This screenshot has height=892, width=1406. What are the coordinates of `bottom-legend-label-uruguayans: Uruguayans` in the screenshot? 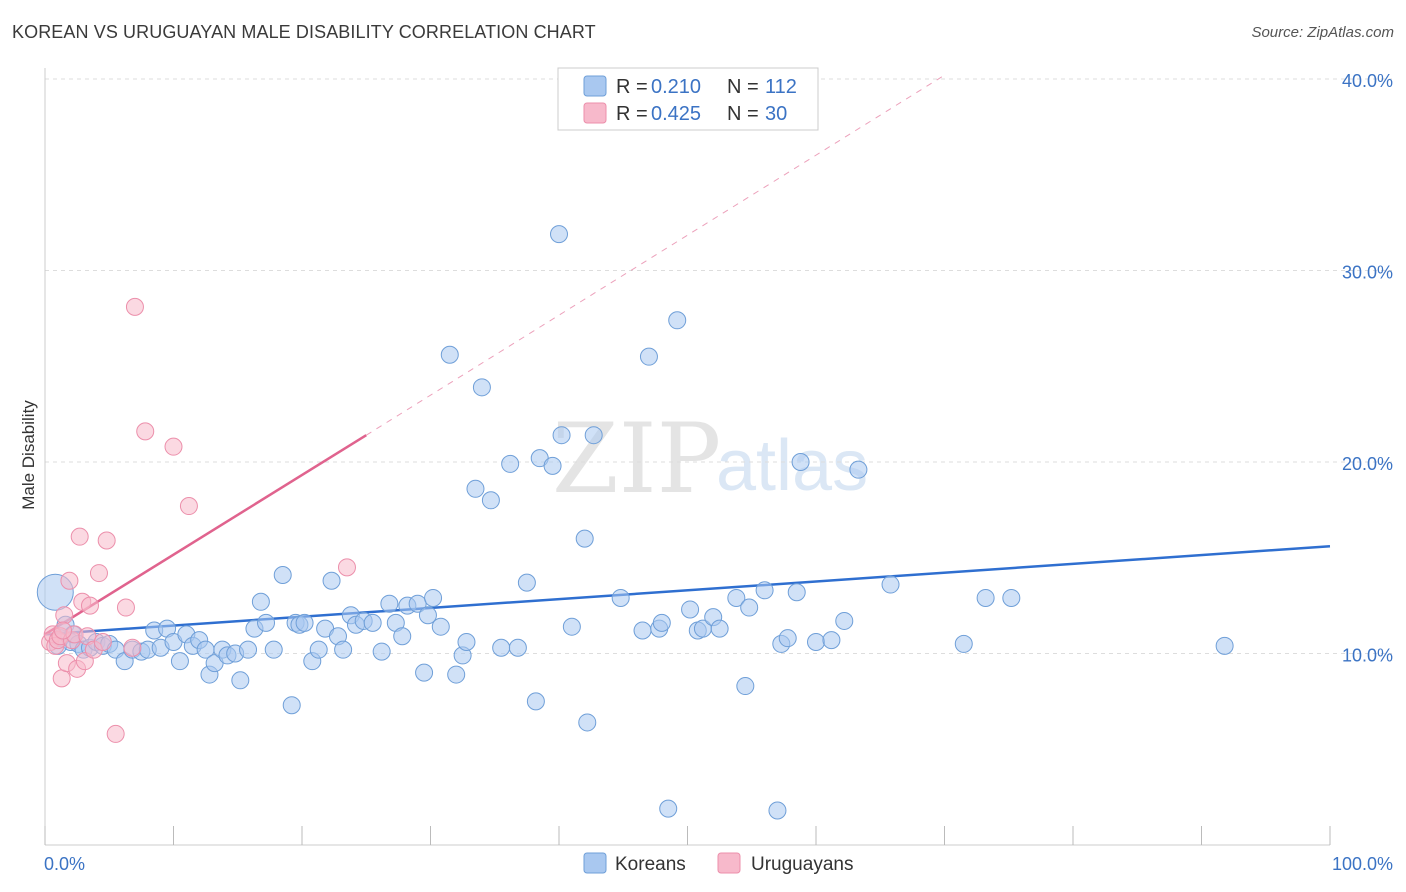 It's located at (802, 864).